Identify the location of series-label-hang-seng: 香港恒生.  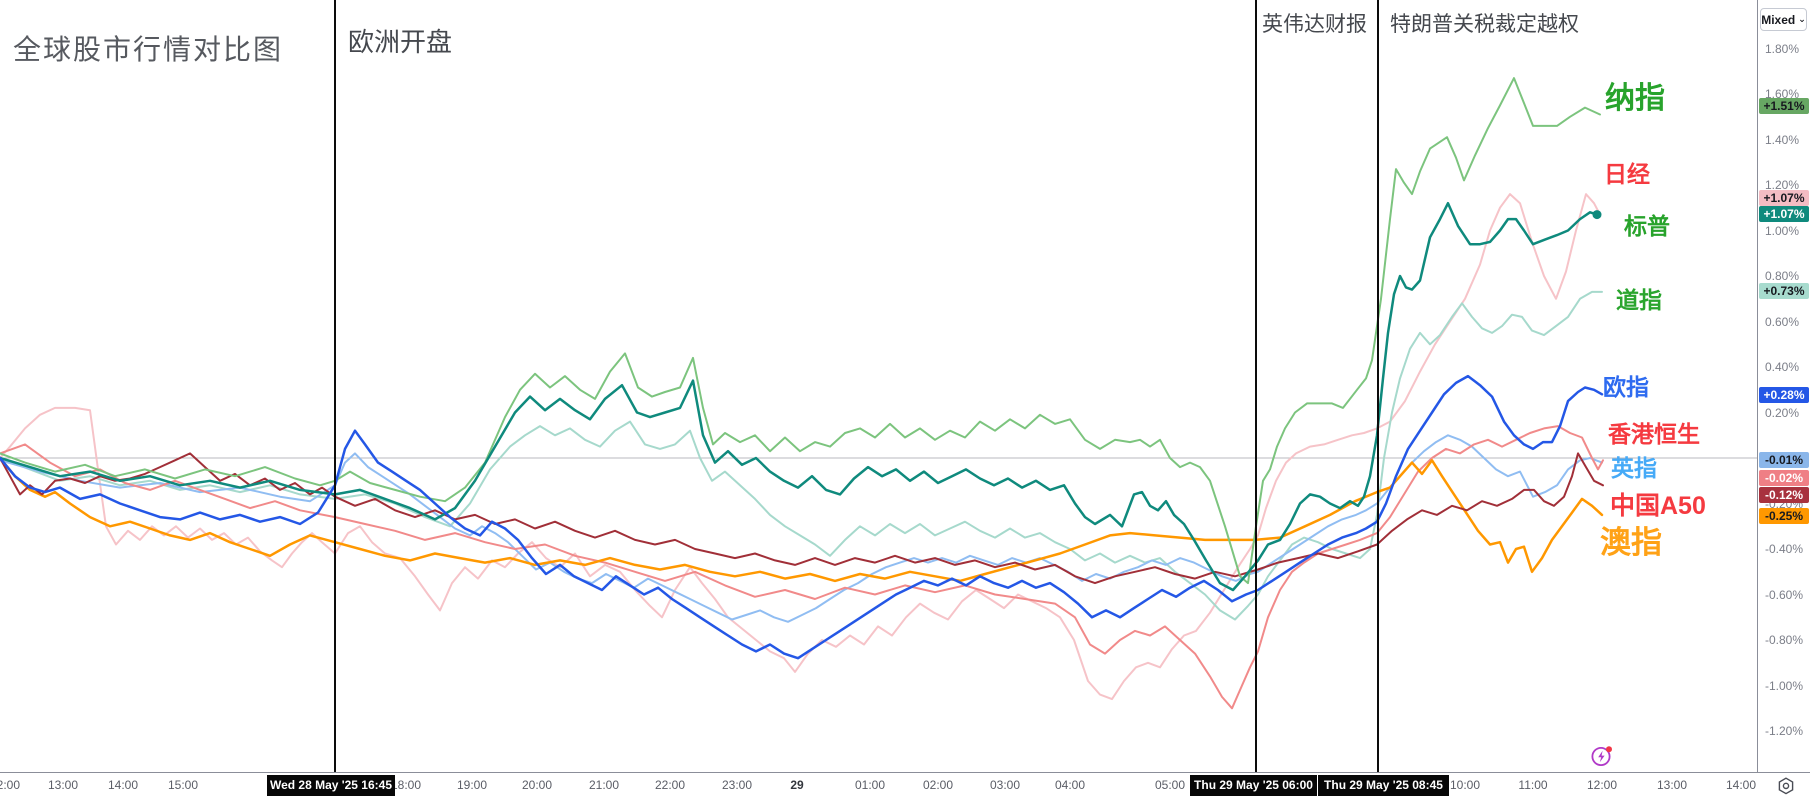
(1654, 434).